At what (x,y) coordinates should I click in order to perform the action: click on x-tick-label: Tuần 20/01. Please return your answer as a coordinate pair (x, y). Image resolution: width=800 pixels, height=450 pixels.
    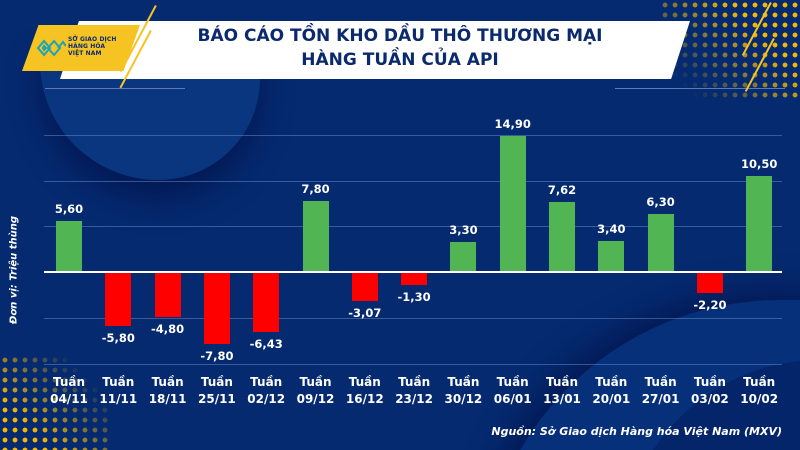
    Looking at the image, I should click on (611, 390).